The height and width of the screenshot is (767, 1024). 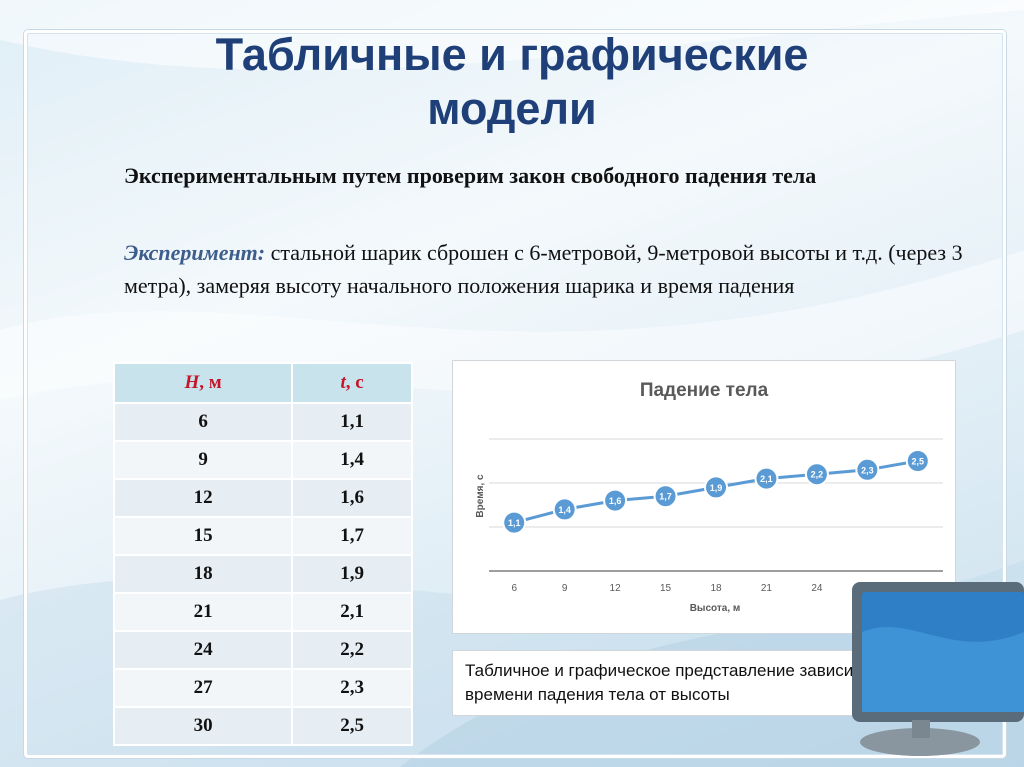 I want to click on table-row: 9 1,4, so click(x=262, y=460).